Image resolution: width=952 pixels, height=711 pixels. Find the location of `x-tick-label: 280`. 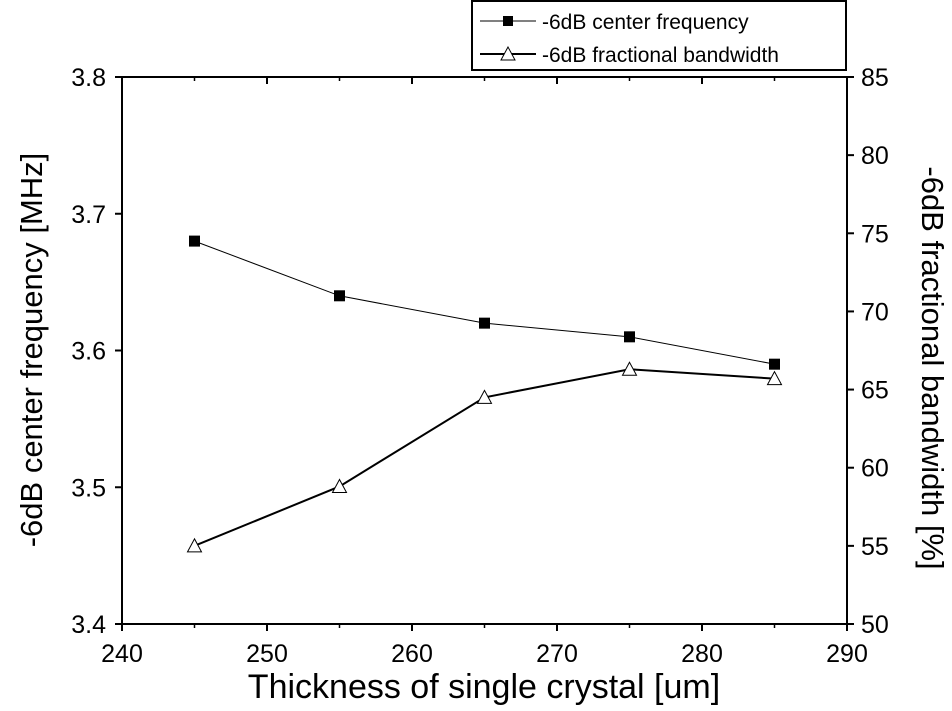

x-tick-label: 280 is located at coordinates (702, 654).